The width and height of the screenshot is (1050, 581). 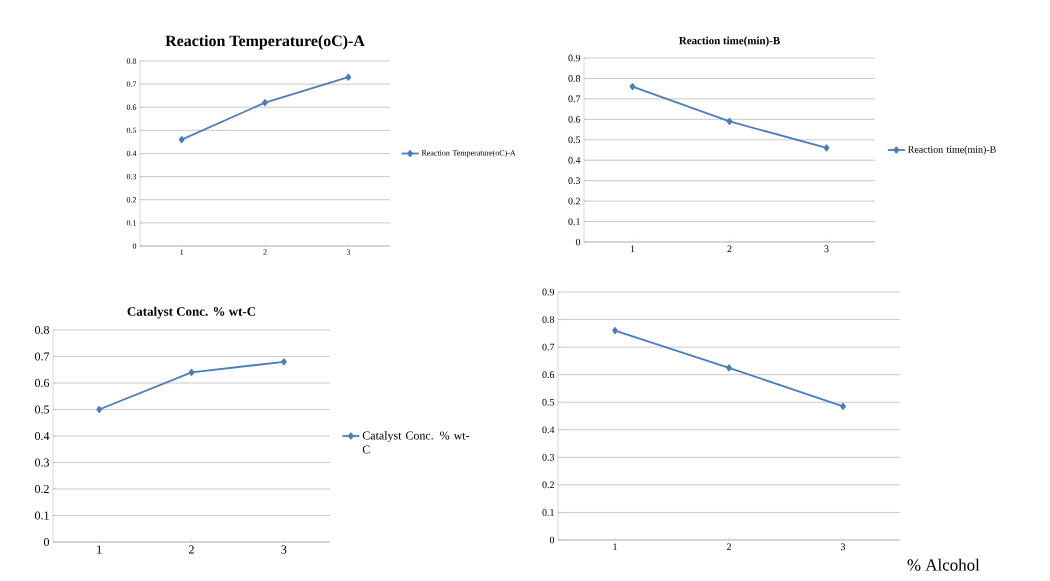 What do you see at coordinates (943, 564) in the screenshot?
I see `text: % Alcohol` at bounding box center [943, 564].